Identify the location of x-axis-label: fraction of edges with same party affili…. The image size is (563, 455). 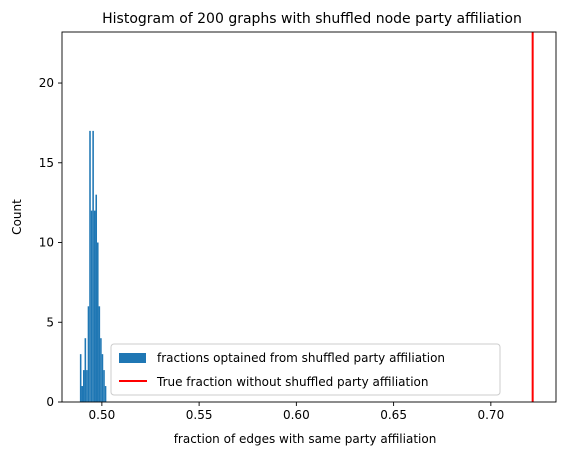
(305, 439).